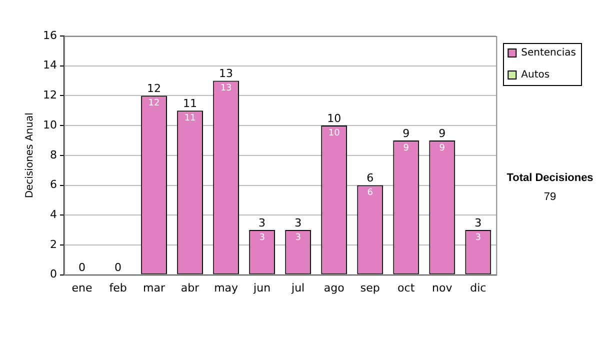 This screenshot has width=600, height=340. Describe the element at coordinates (53, 274) in the screenshot. I see `y-tick-label: 0` at that location.